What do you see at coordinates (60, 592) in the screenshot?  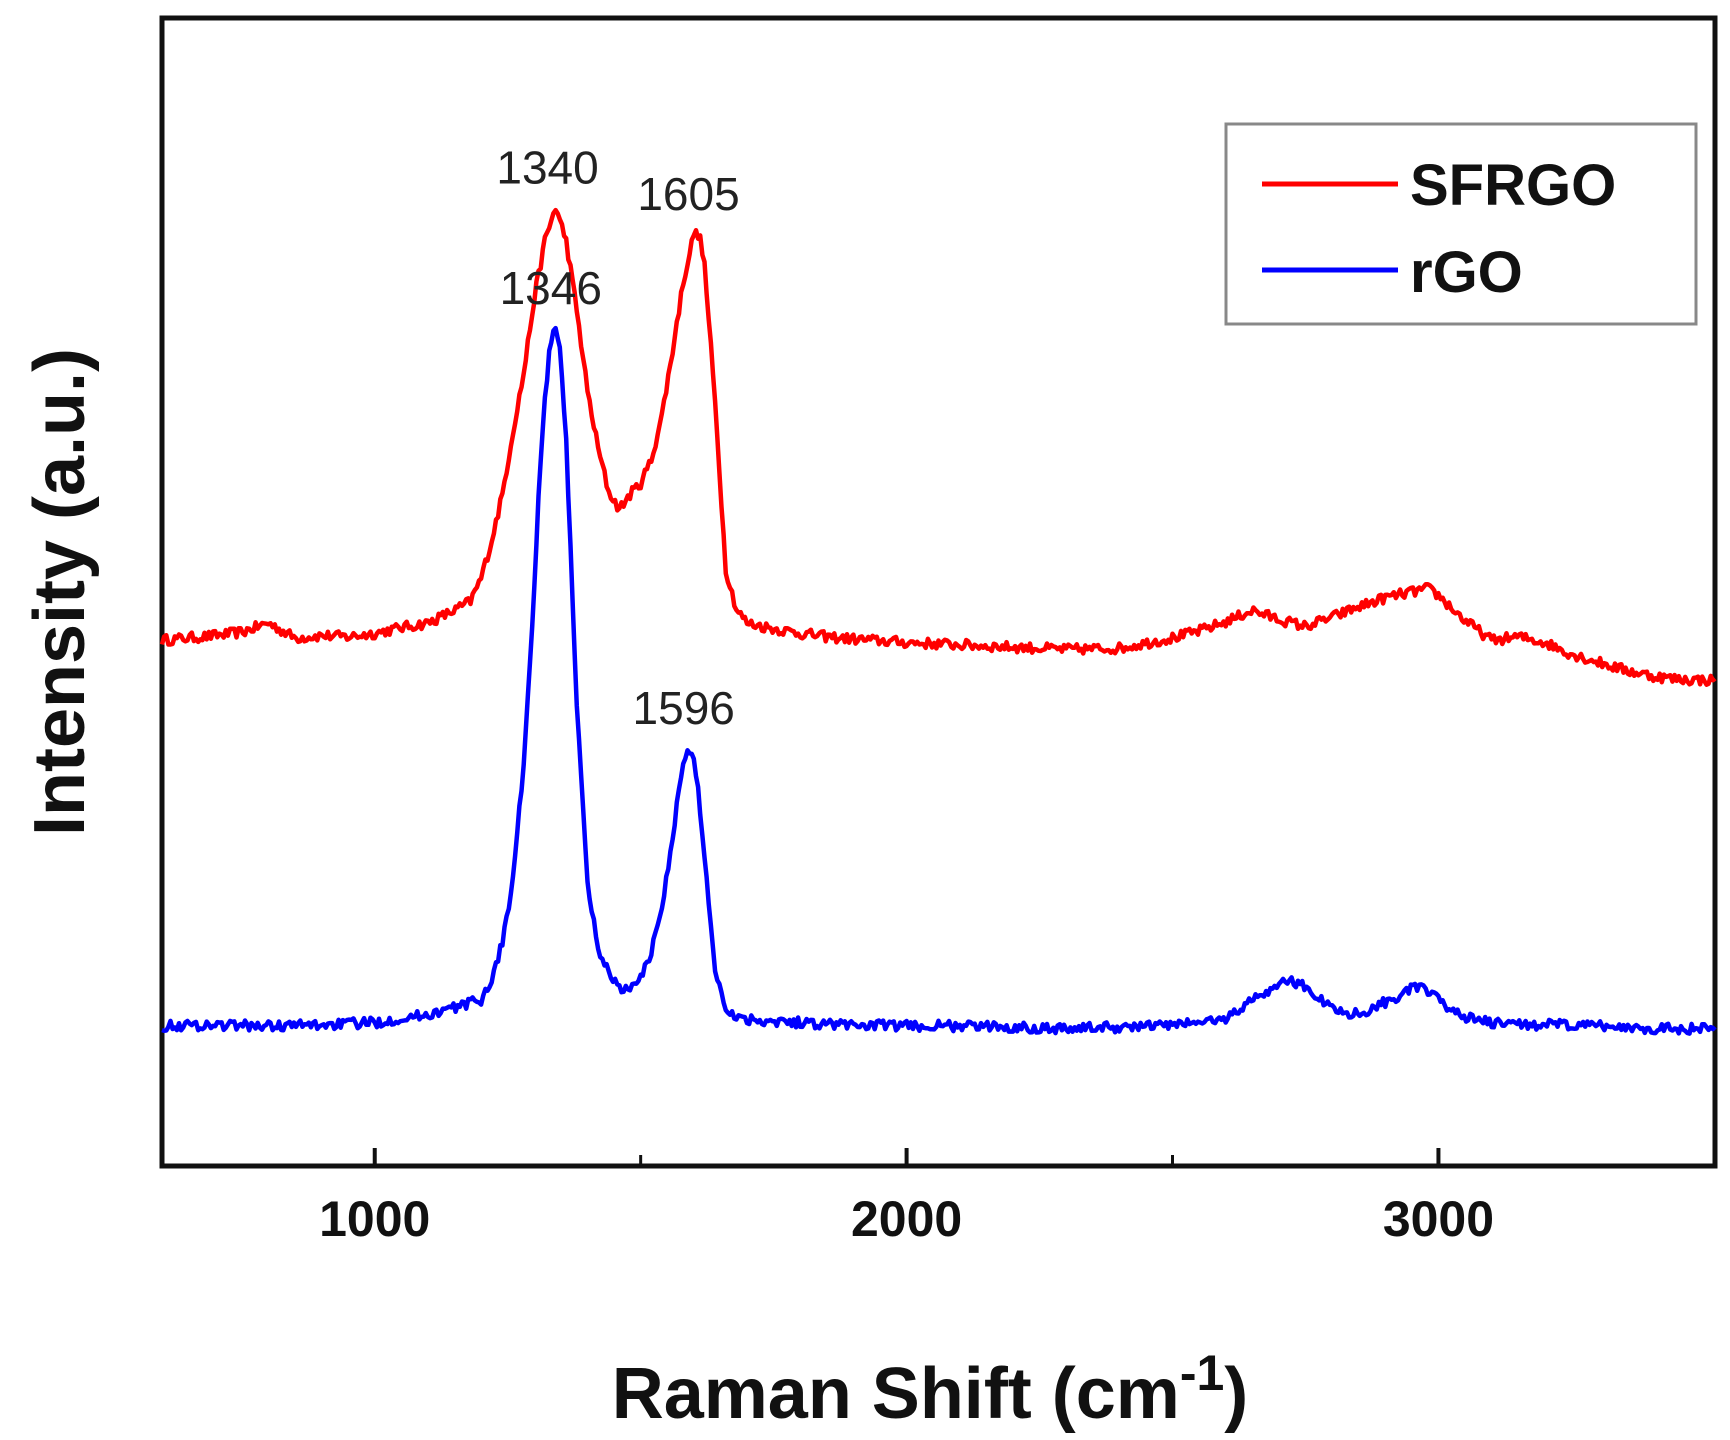 I see `y-axis-title: Intensity (a.u.)` at bounding box center [60, 592].